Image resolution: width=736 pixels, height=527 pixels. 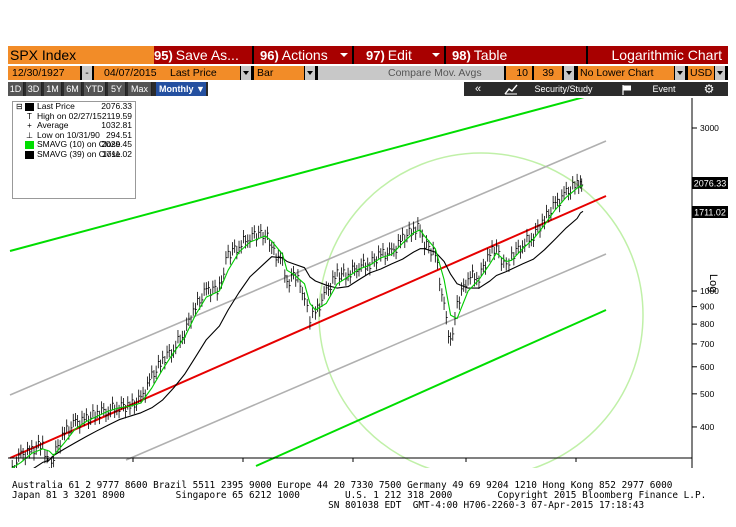 I want to click on y-axis-label: Log, so click(x=713, y=283).